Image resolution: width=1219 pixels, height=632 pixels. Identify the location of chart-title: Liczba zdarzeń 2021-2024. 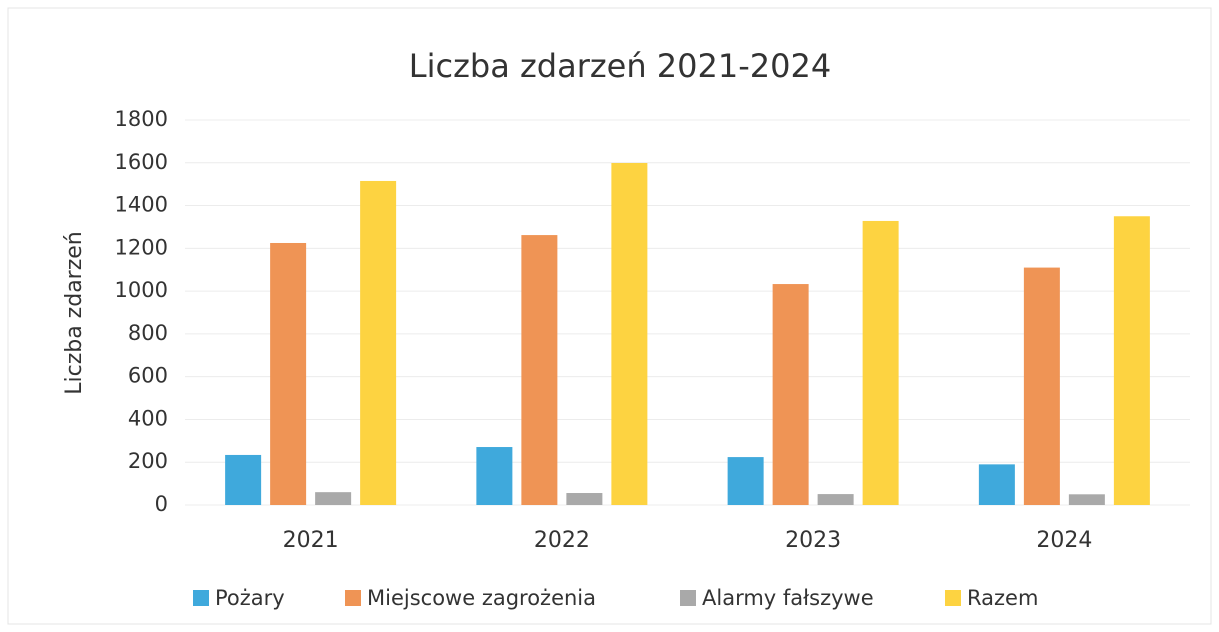
(620, 66).